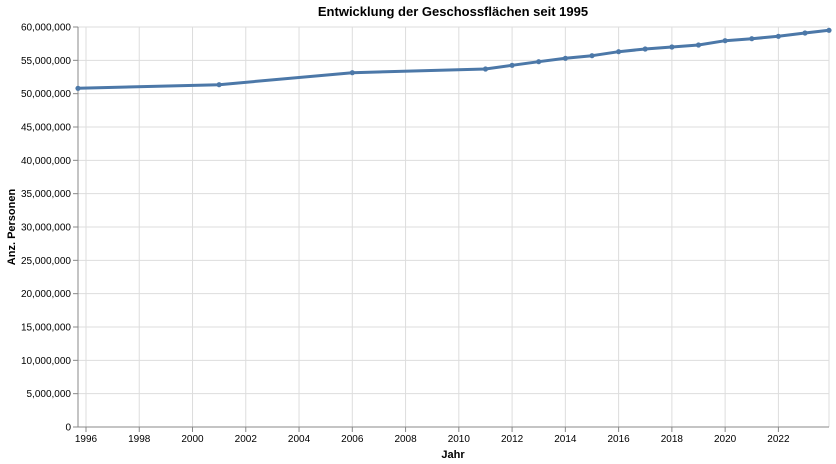 The width and height of the screenshot is (836, 464). I want to click on y-tick-label: 40,000,000, so click(46, 161).